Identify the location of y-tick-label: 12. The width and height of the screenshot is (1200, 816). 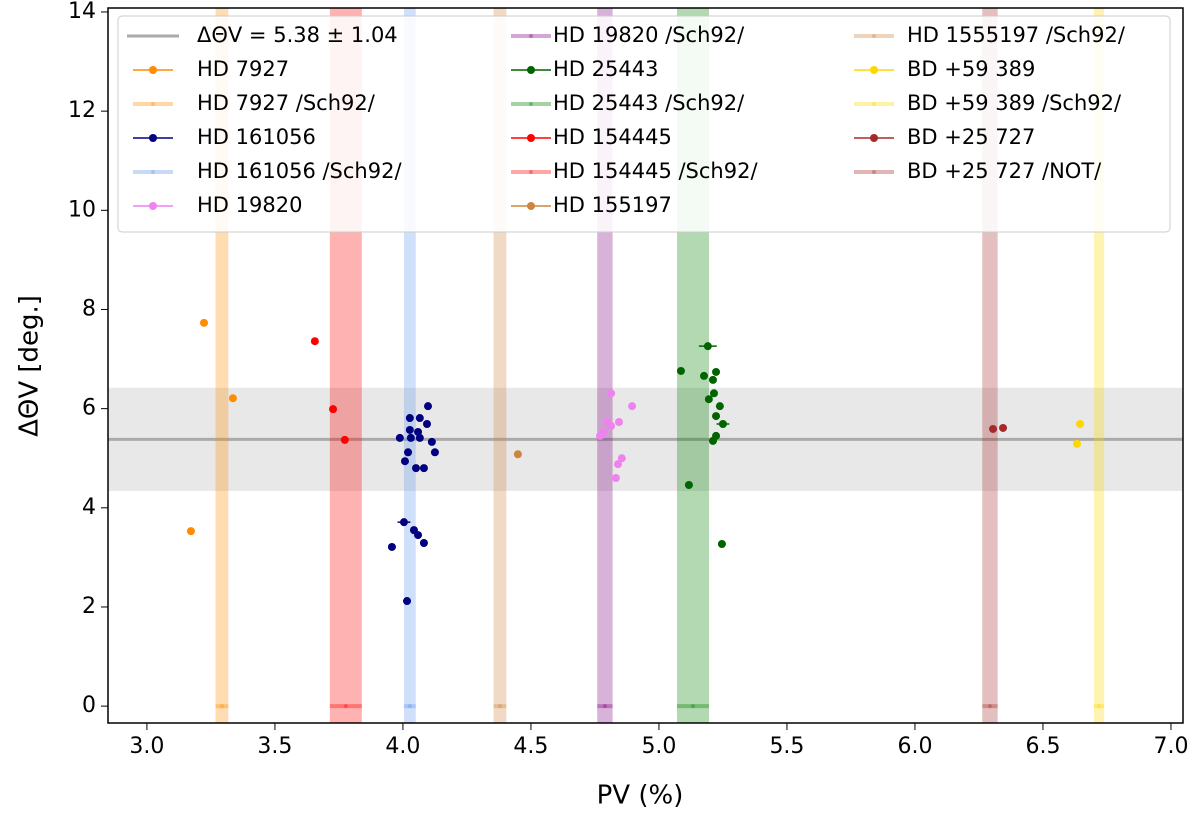
(82, 110).